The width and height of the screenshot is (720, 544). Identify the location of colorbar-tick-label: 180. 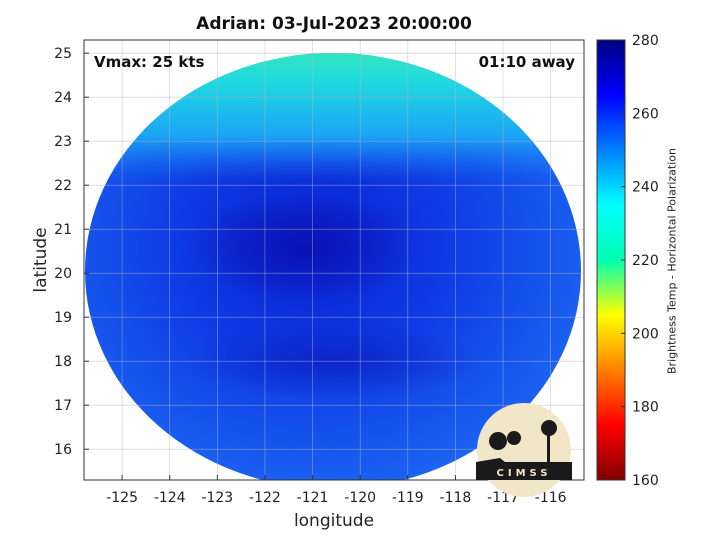
(645, 408).